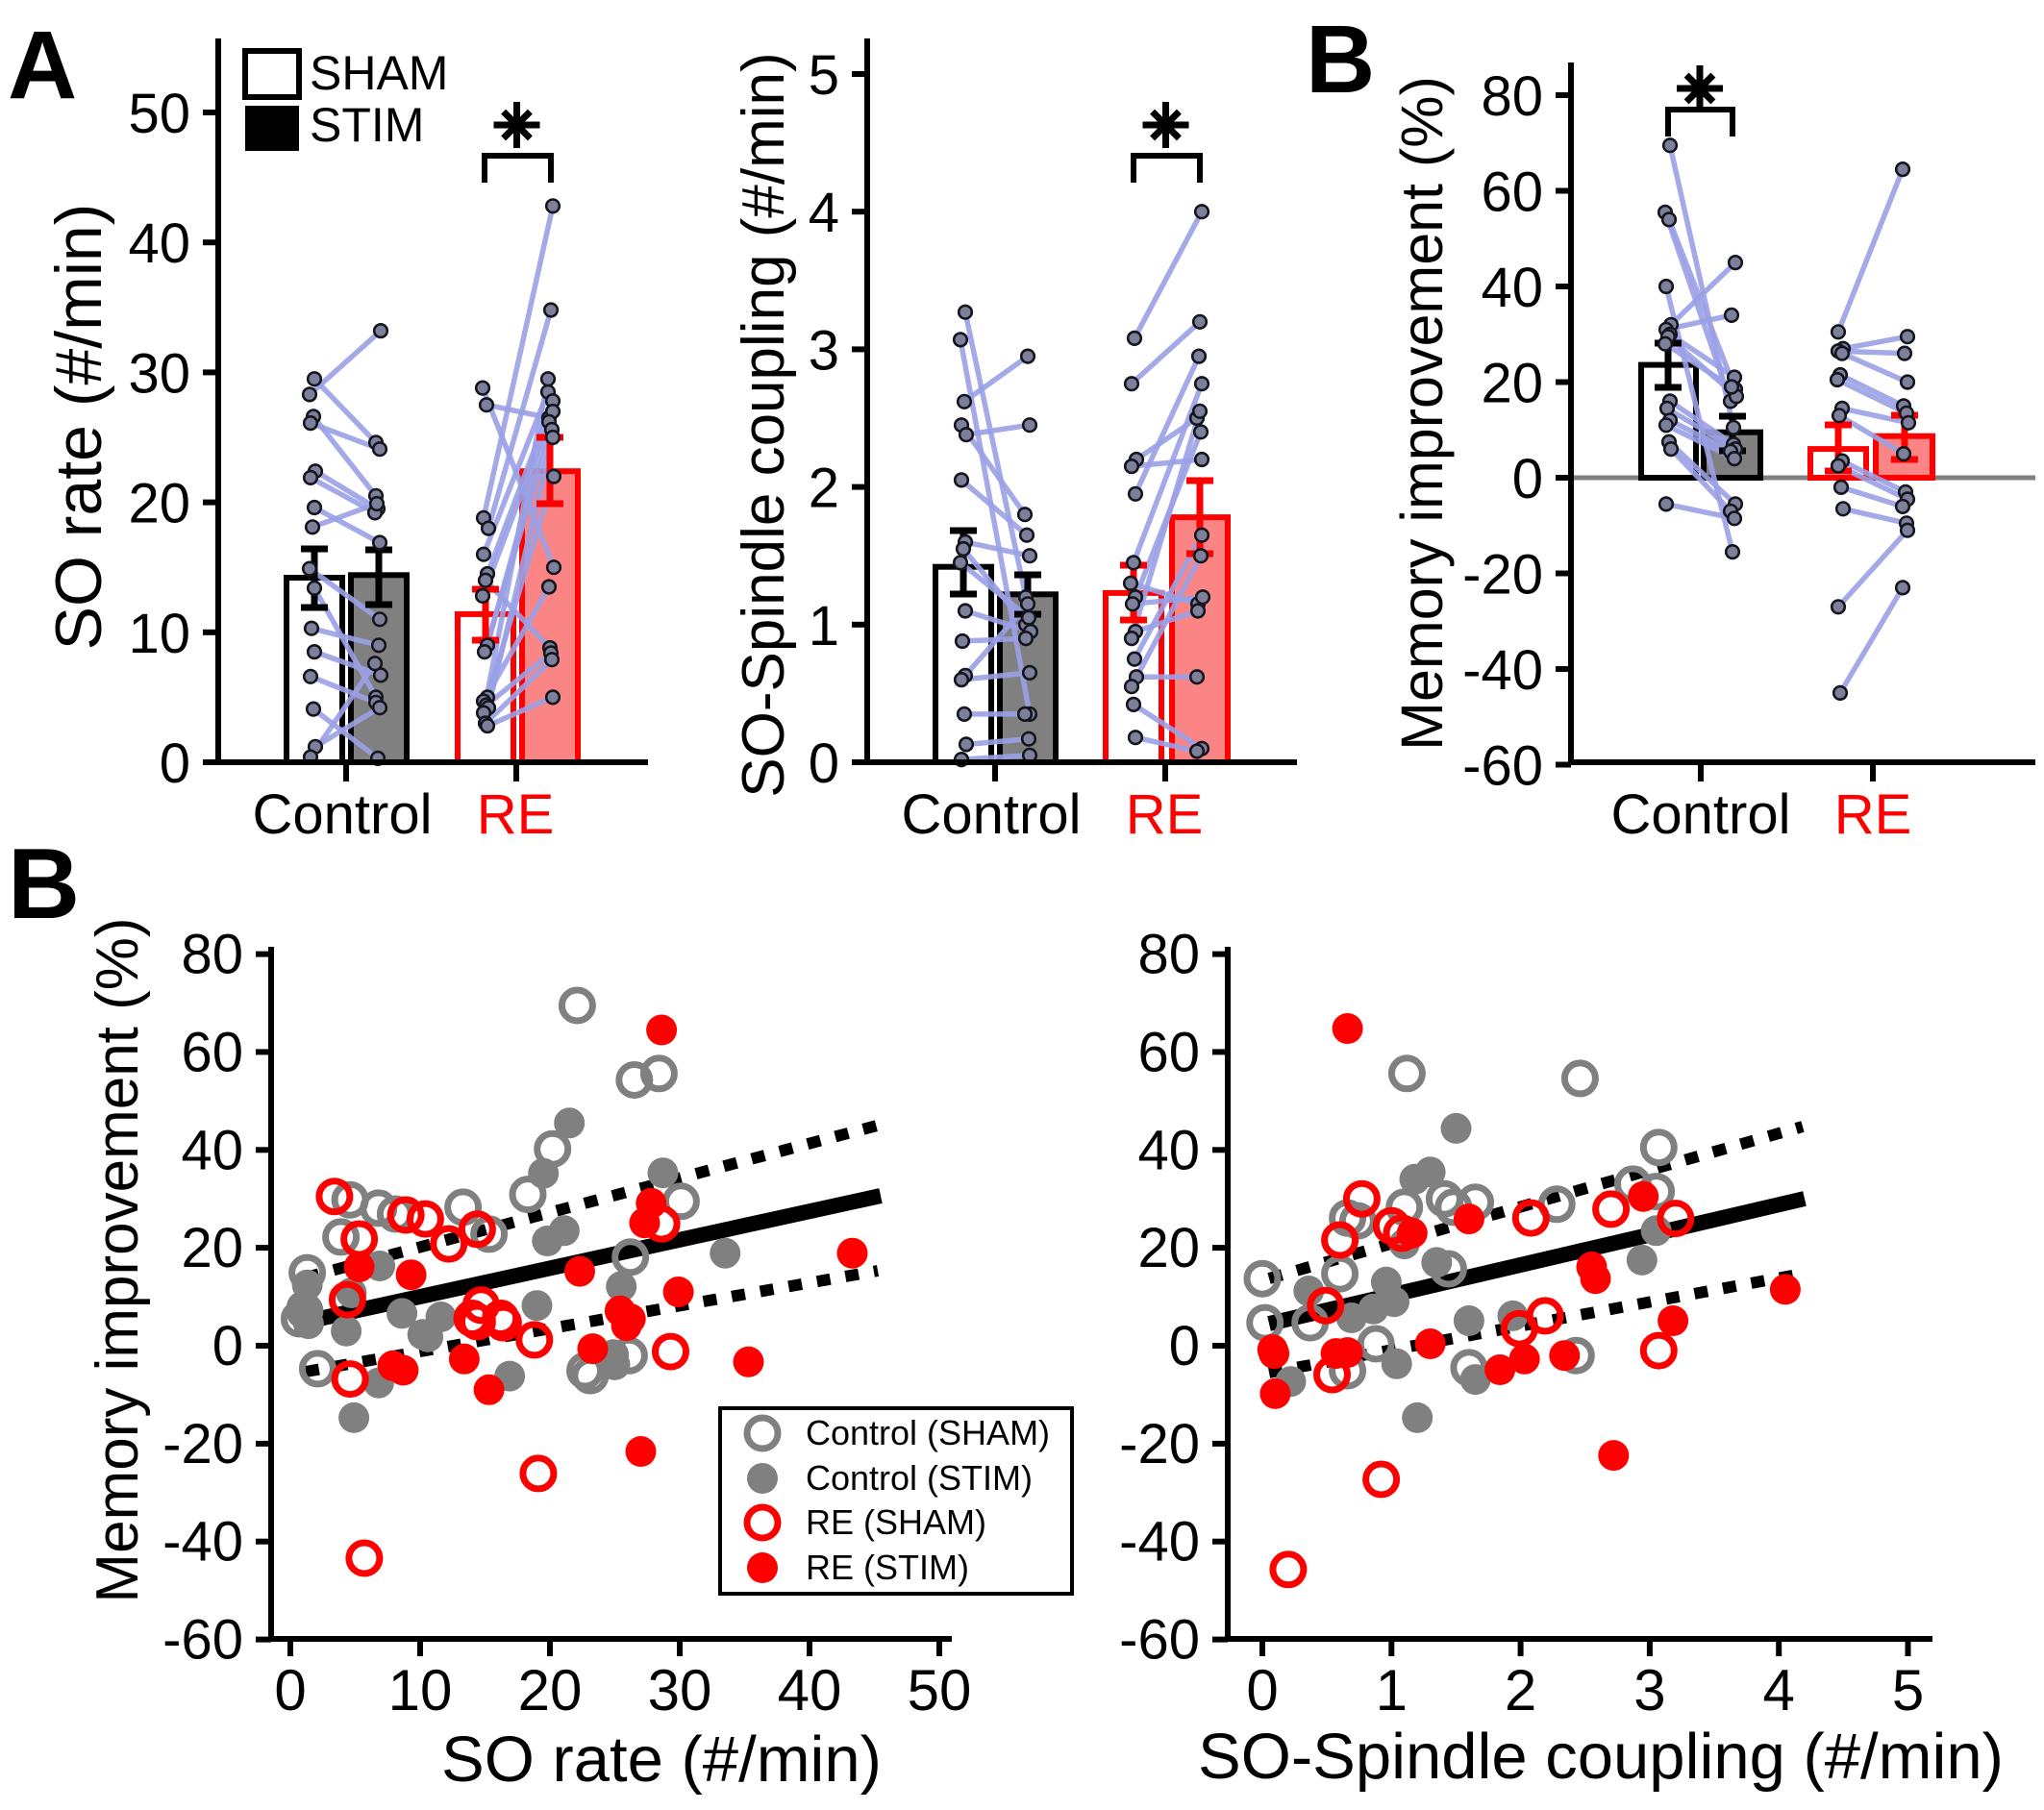 This screenshot has width=2044, height=1810. What do you see at coordinates (919, 1478) in the screenshot?
I see `svg-text: Control (STIM)` at bounding box center [919, 1478].